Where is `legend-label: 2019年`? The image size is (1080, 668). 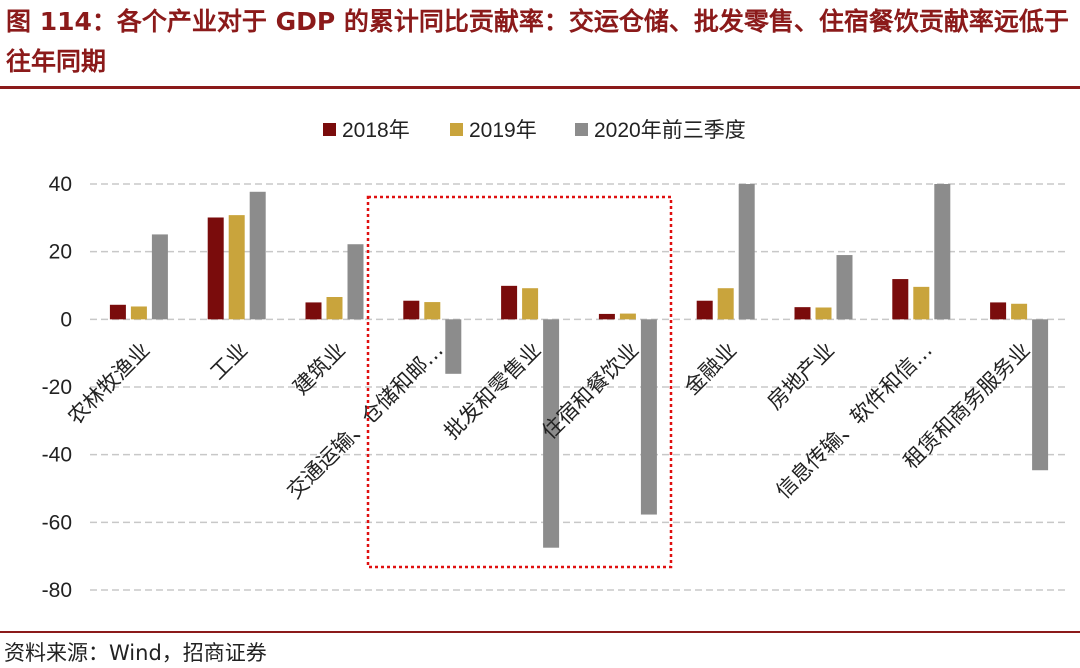 legend-label: 2019年 is located at coordinates (503, 130).